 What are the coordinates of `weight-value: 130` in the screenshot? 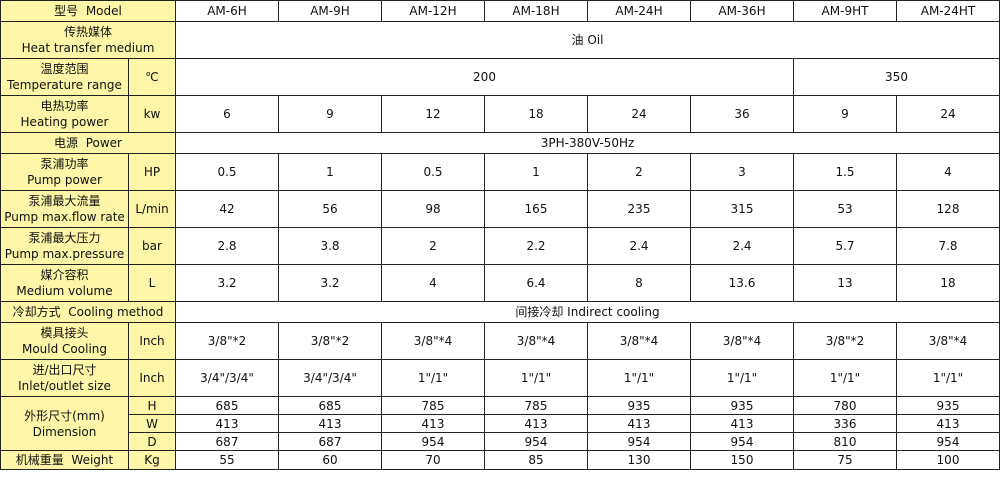 It's located at (639, 460).